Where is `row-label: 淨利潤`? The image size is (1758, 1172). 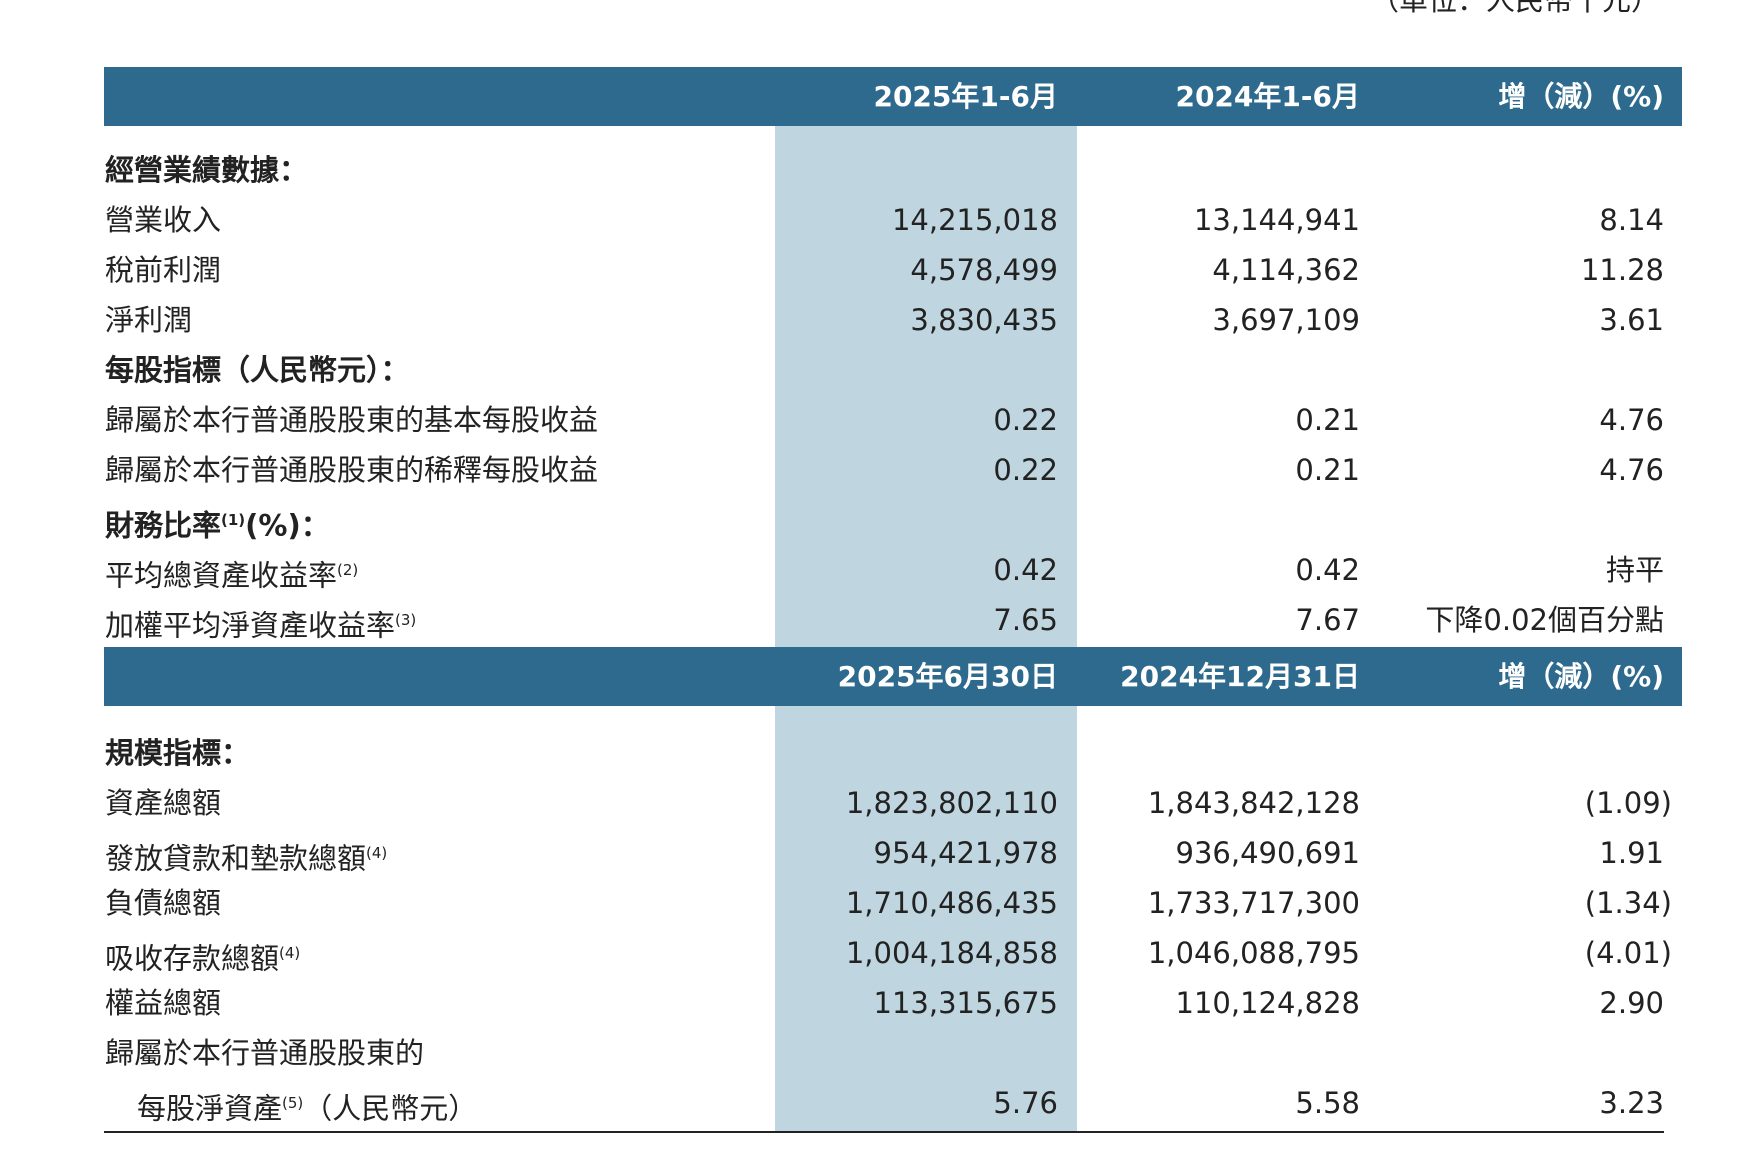 row-label: 淨利潤 is located at coordinates (148, 320).